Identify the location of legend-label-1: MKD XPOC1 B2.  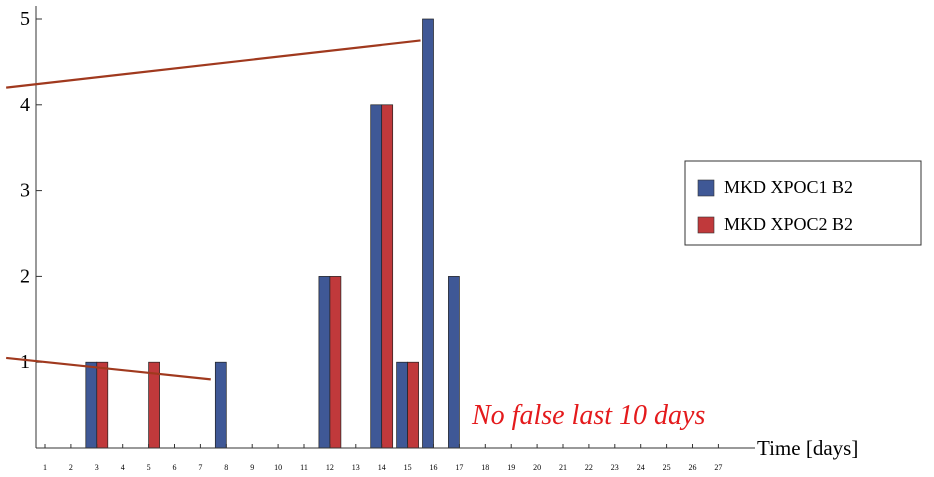
(788, 187).